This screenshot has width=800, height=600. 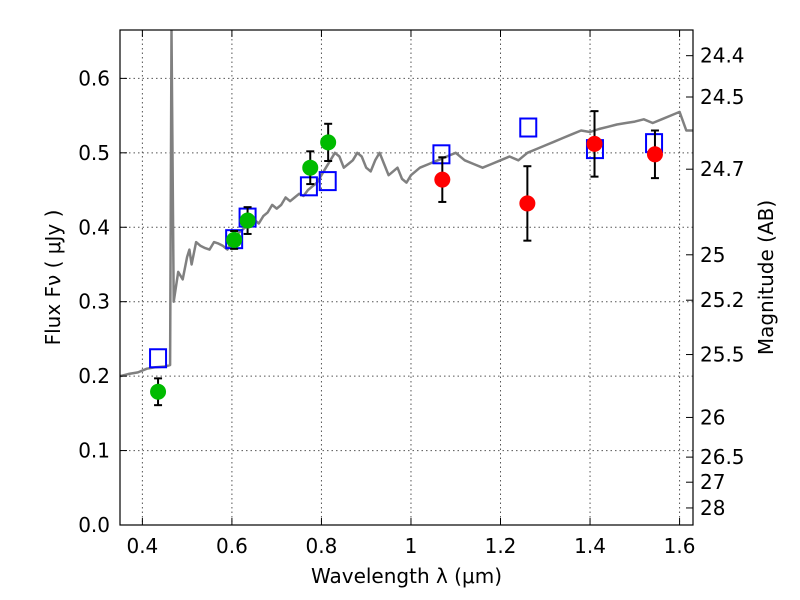 What do you see at coordinates (94, 78) in the screenshot?
I see `y-tick-label: 0.6` at bounding box center [94, 78].